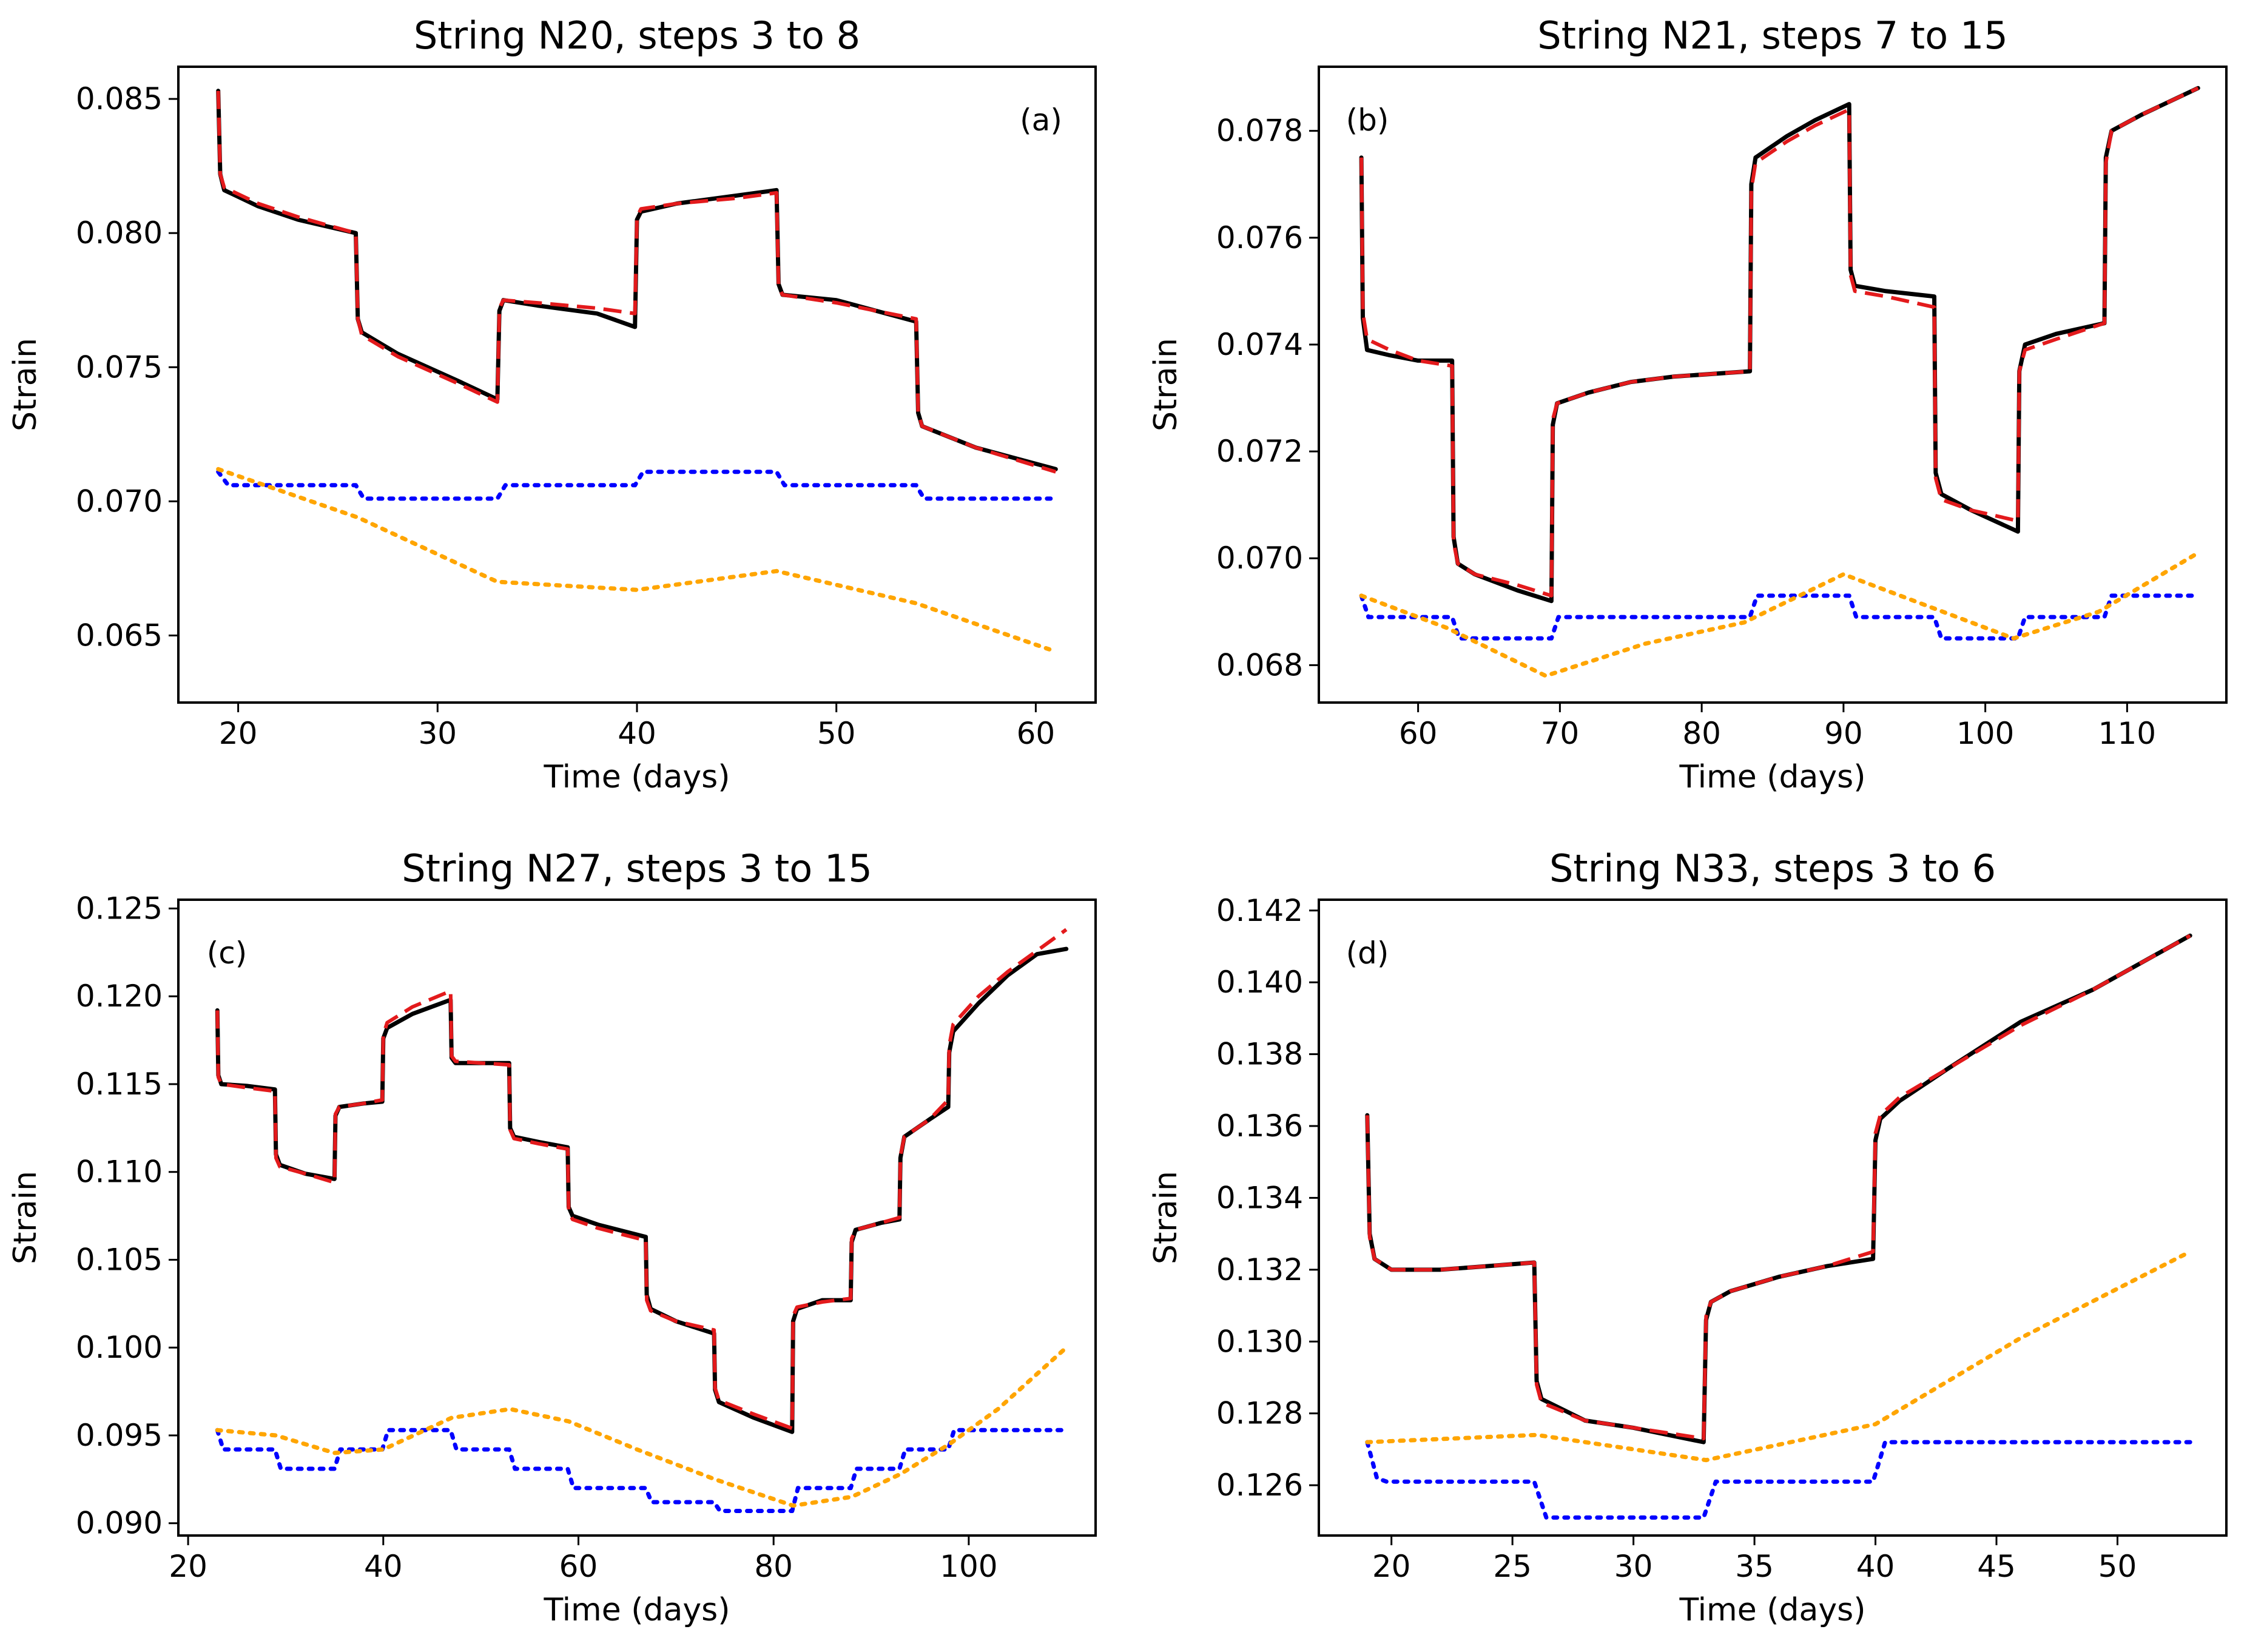 This screenshot has width=2247, height=1652. What do you see at coordinates (1772, 868) in the screenshot?
I see `chart-title: String N33, steps 3 to 6` at bounding box center [1772, 868].